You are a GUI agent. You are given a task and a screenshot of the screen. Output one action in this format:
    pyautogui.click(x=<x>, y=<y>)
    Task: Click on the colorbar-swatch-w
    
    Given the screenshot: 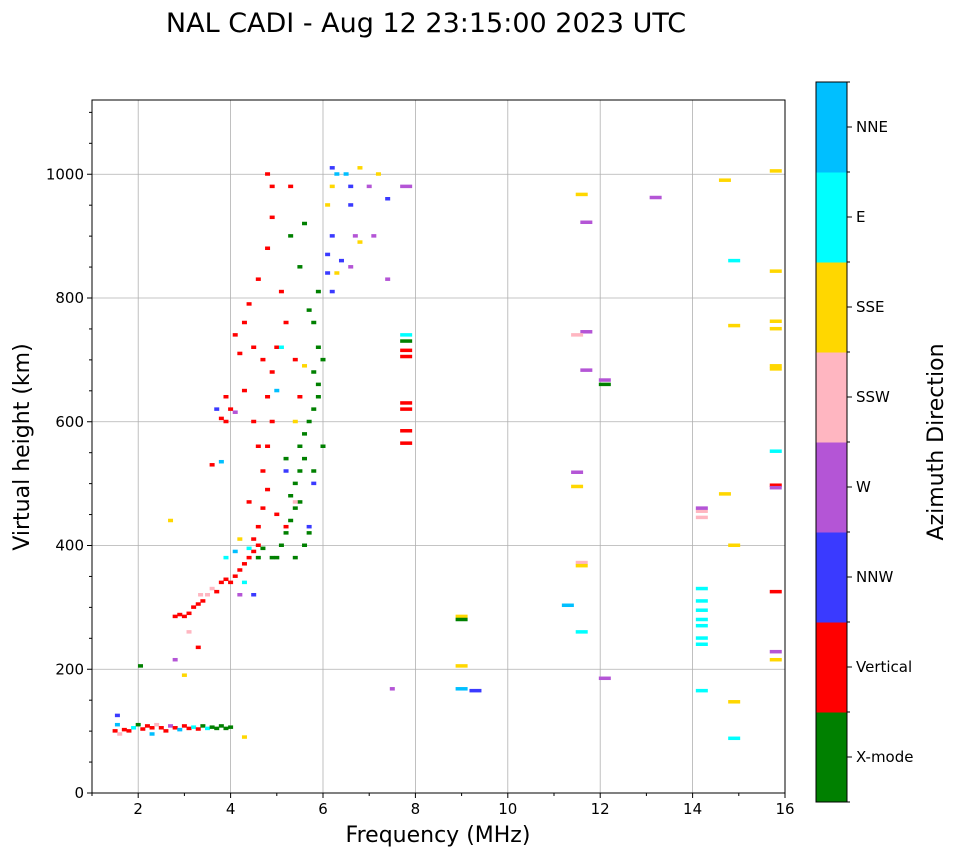 What is the action you would take?
    pyautogui.click(x=831, y=487)
    